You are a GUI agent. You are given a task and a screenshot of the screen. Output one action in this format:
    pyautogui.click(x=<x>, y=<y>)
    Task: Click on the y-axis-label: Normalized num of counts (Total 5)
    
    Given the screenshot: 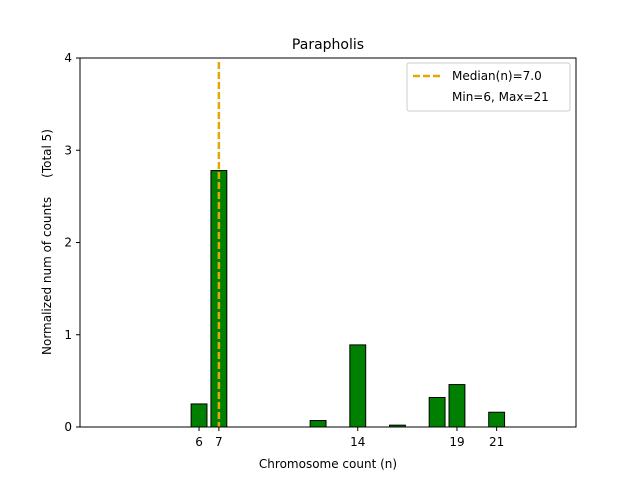 What is the action you would take?
    pyautogui.click(x=47, y=242)
    